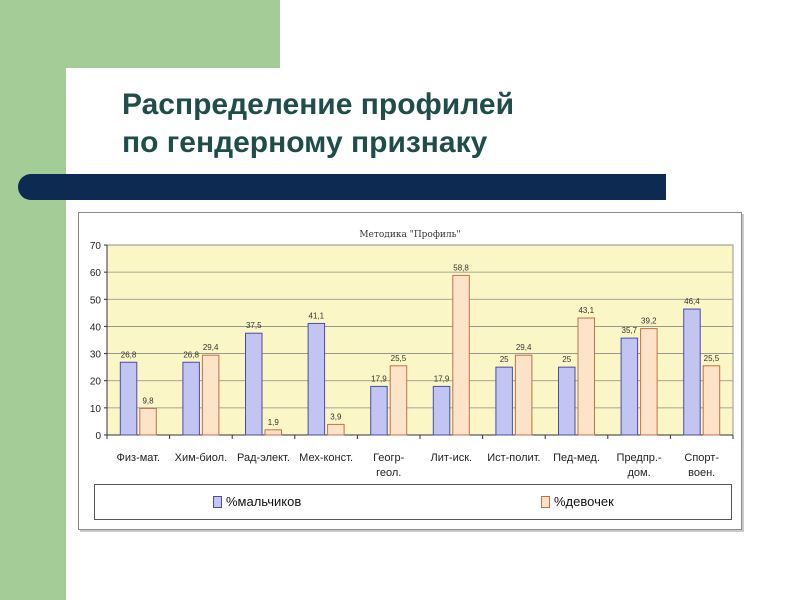  I want to click on x-tick-label-1: Хим-биол., so click(201, 458).